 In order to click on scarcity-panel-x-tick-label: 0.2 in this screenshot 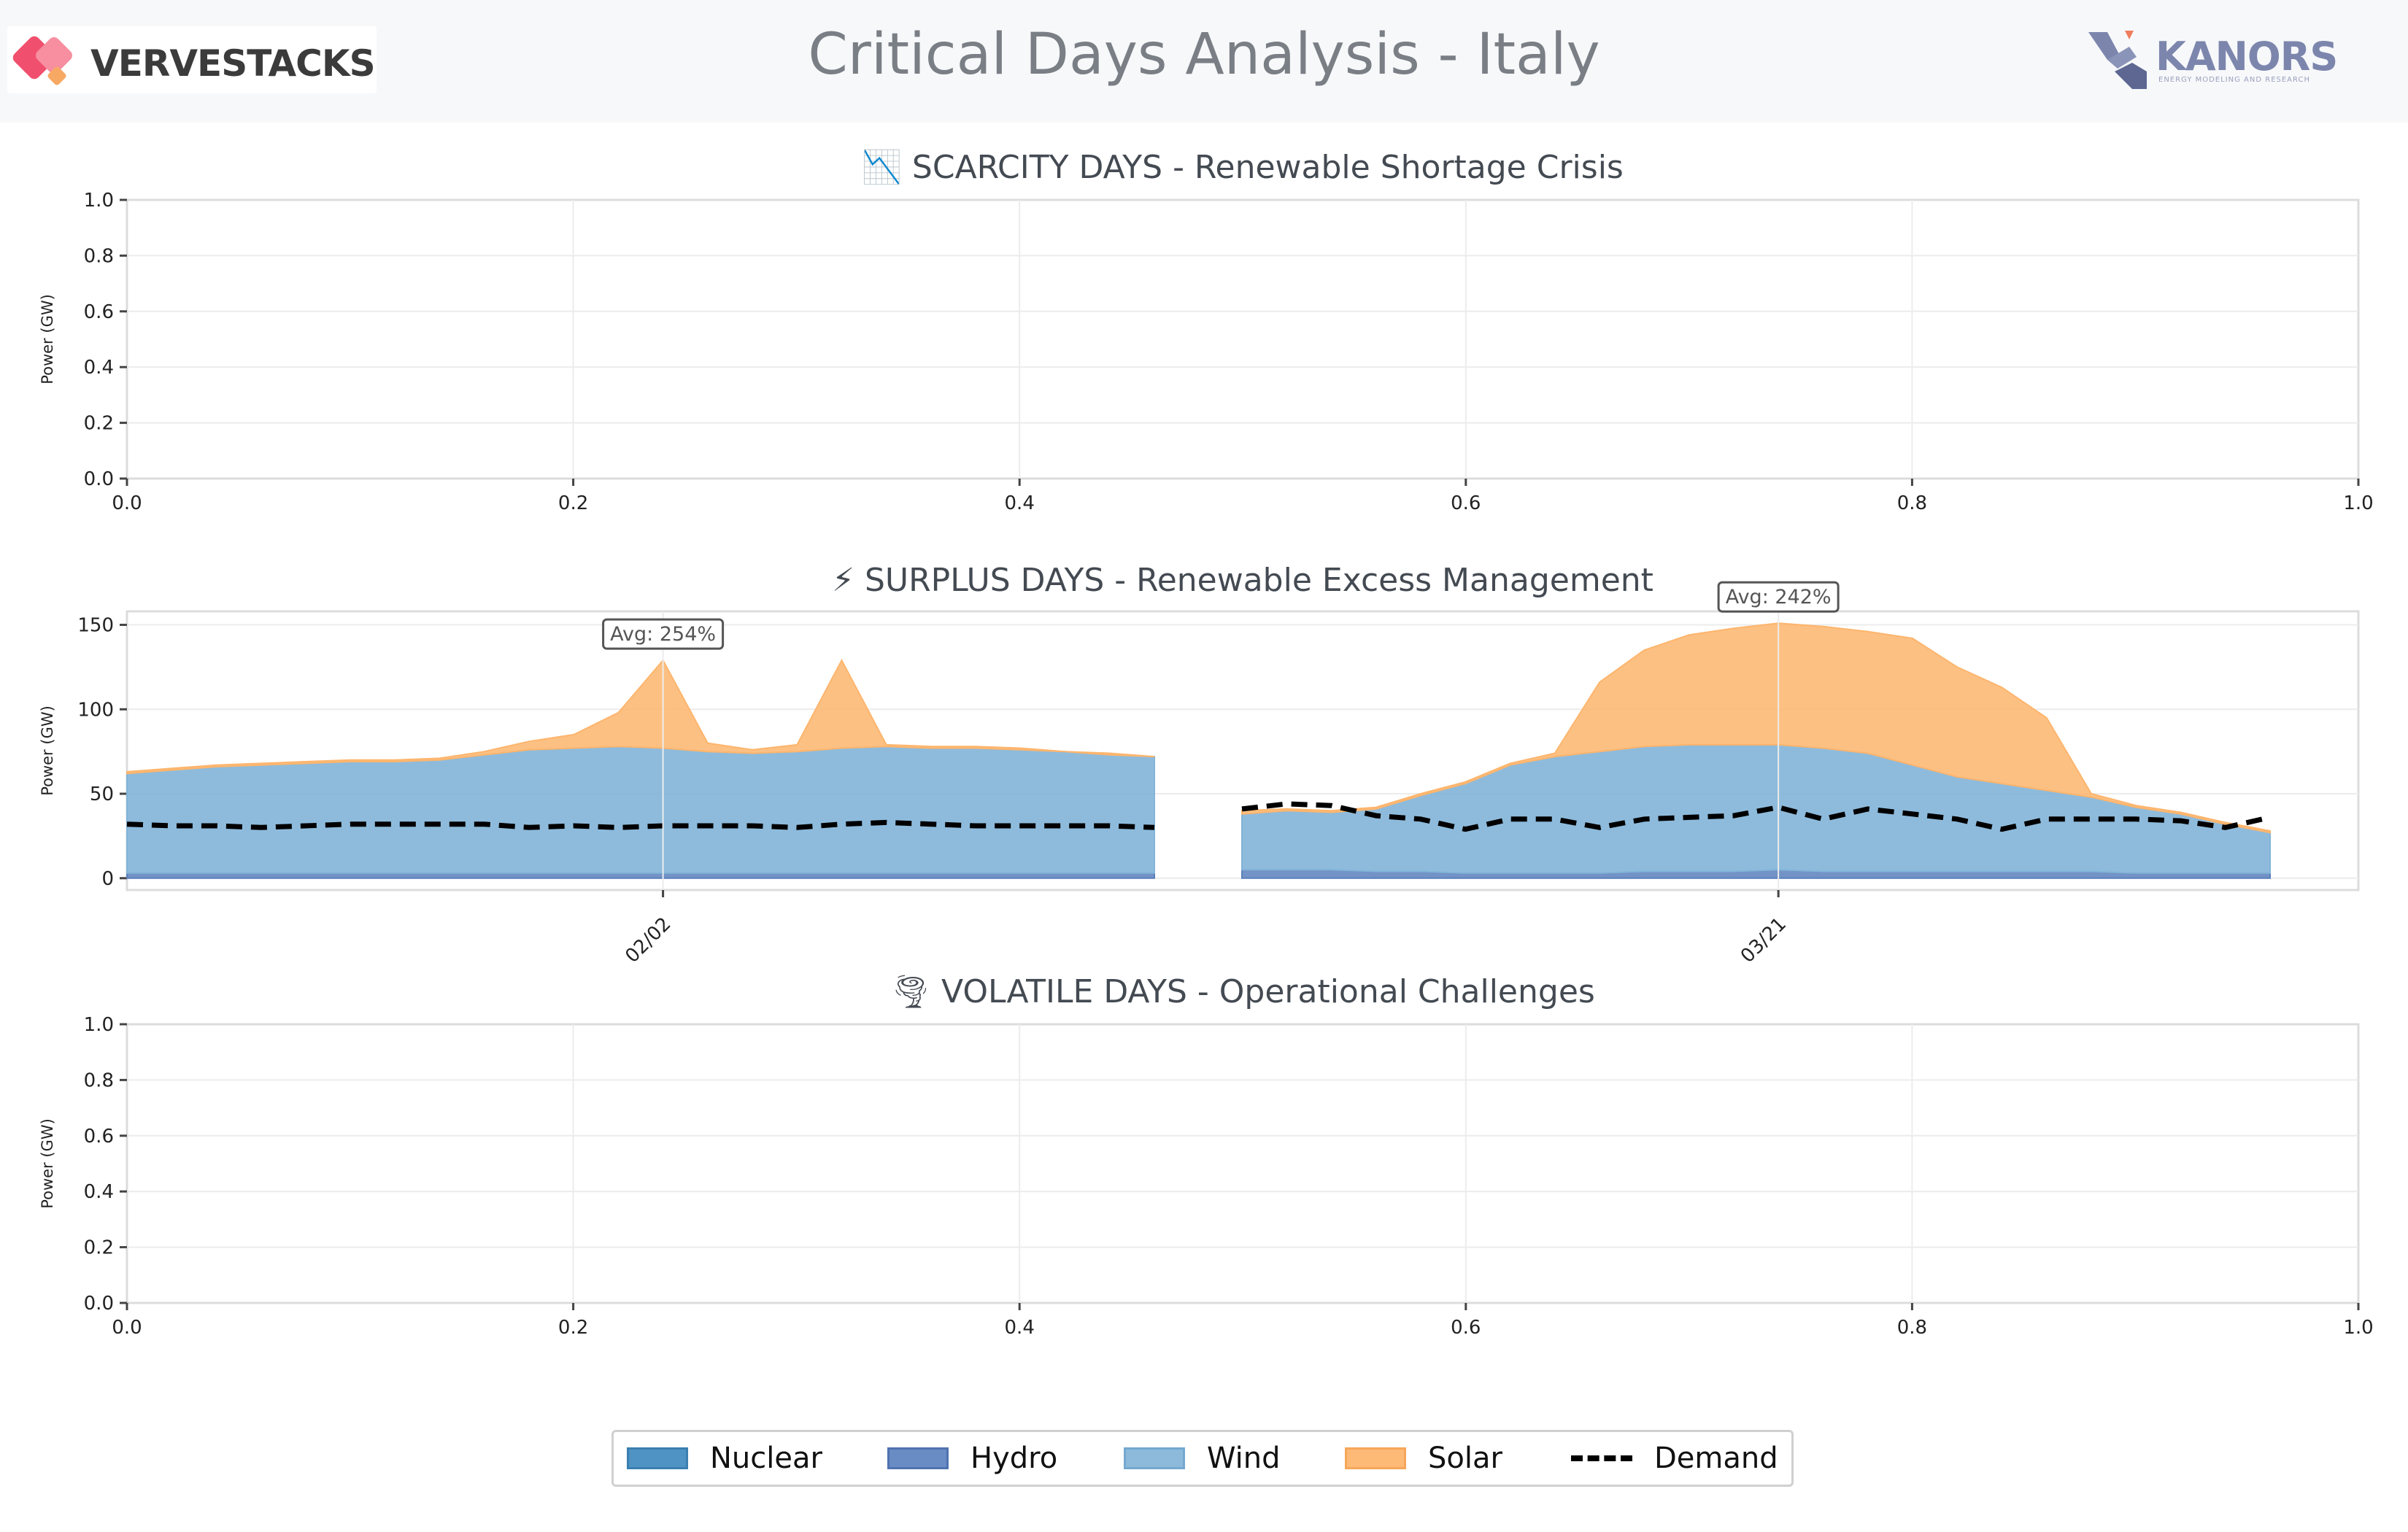, I will do `click(573, 503)`.